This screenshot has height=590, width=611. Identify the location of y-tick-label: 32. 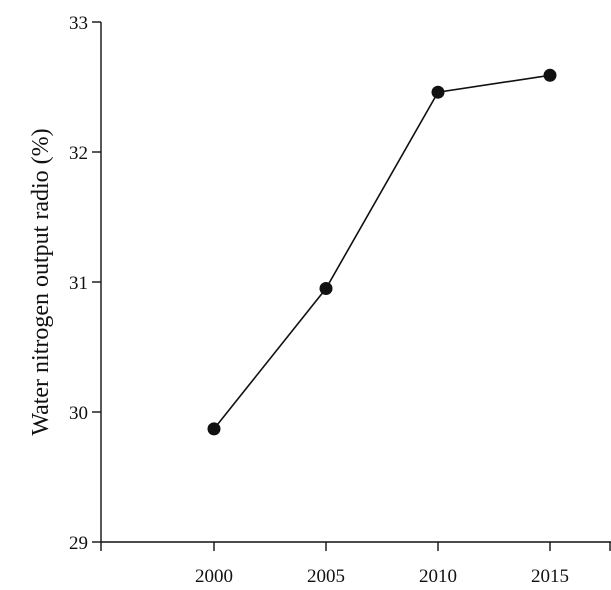
(78, 153).